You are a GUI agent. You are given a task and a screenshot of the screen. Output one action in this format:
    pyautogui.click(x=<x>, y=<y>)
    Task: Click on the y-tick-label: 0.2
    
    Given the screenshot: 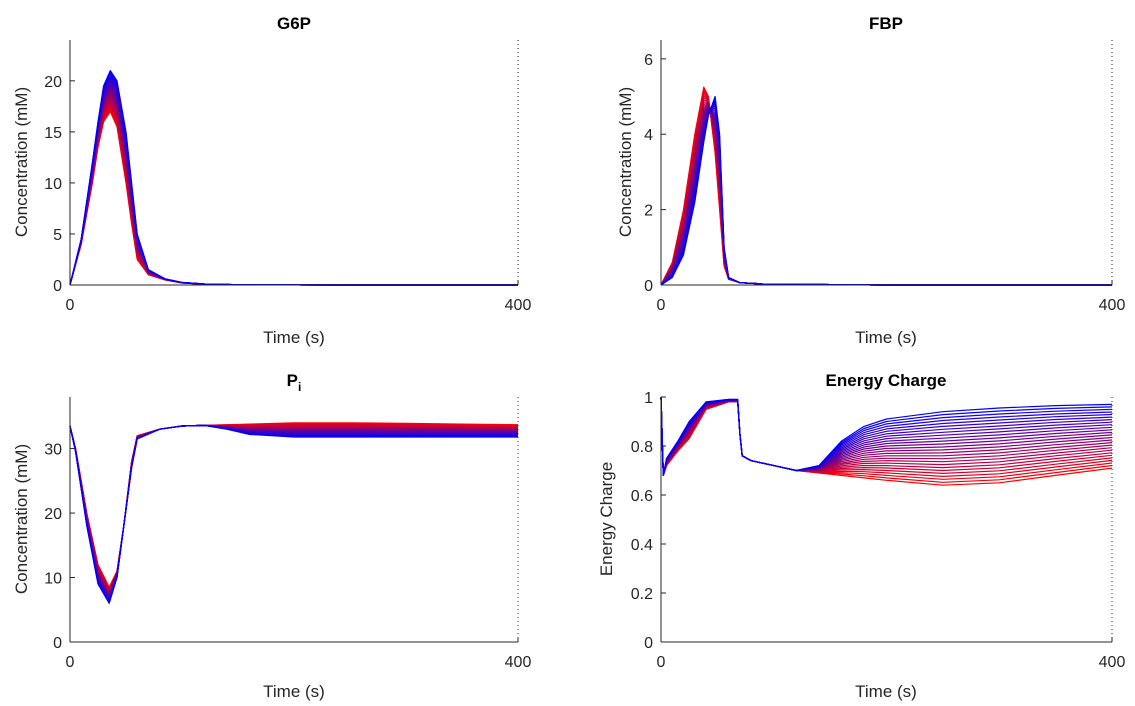 What is the action you would take?
    pyautogui.click(x=642, y=594)
    